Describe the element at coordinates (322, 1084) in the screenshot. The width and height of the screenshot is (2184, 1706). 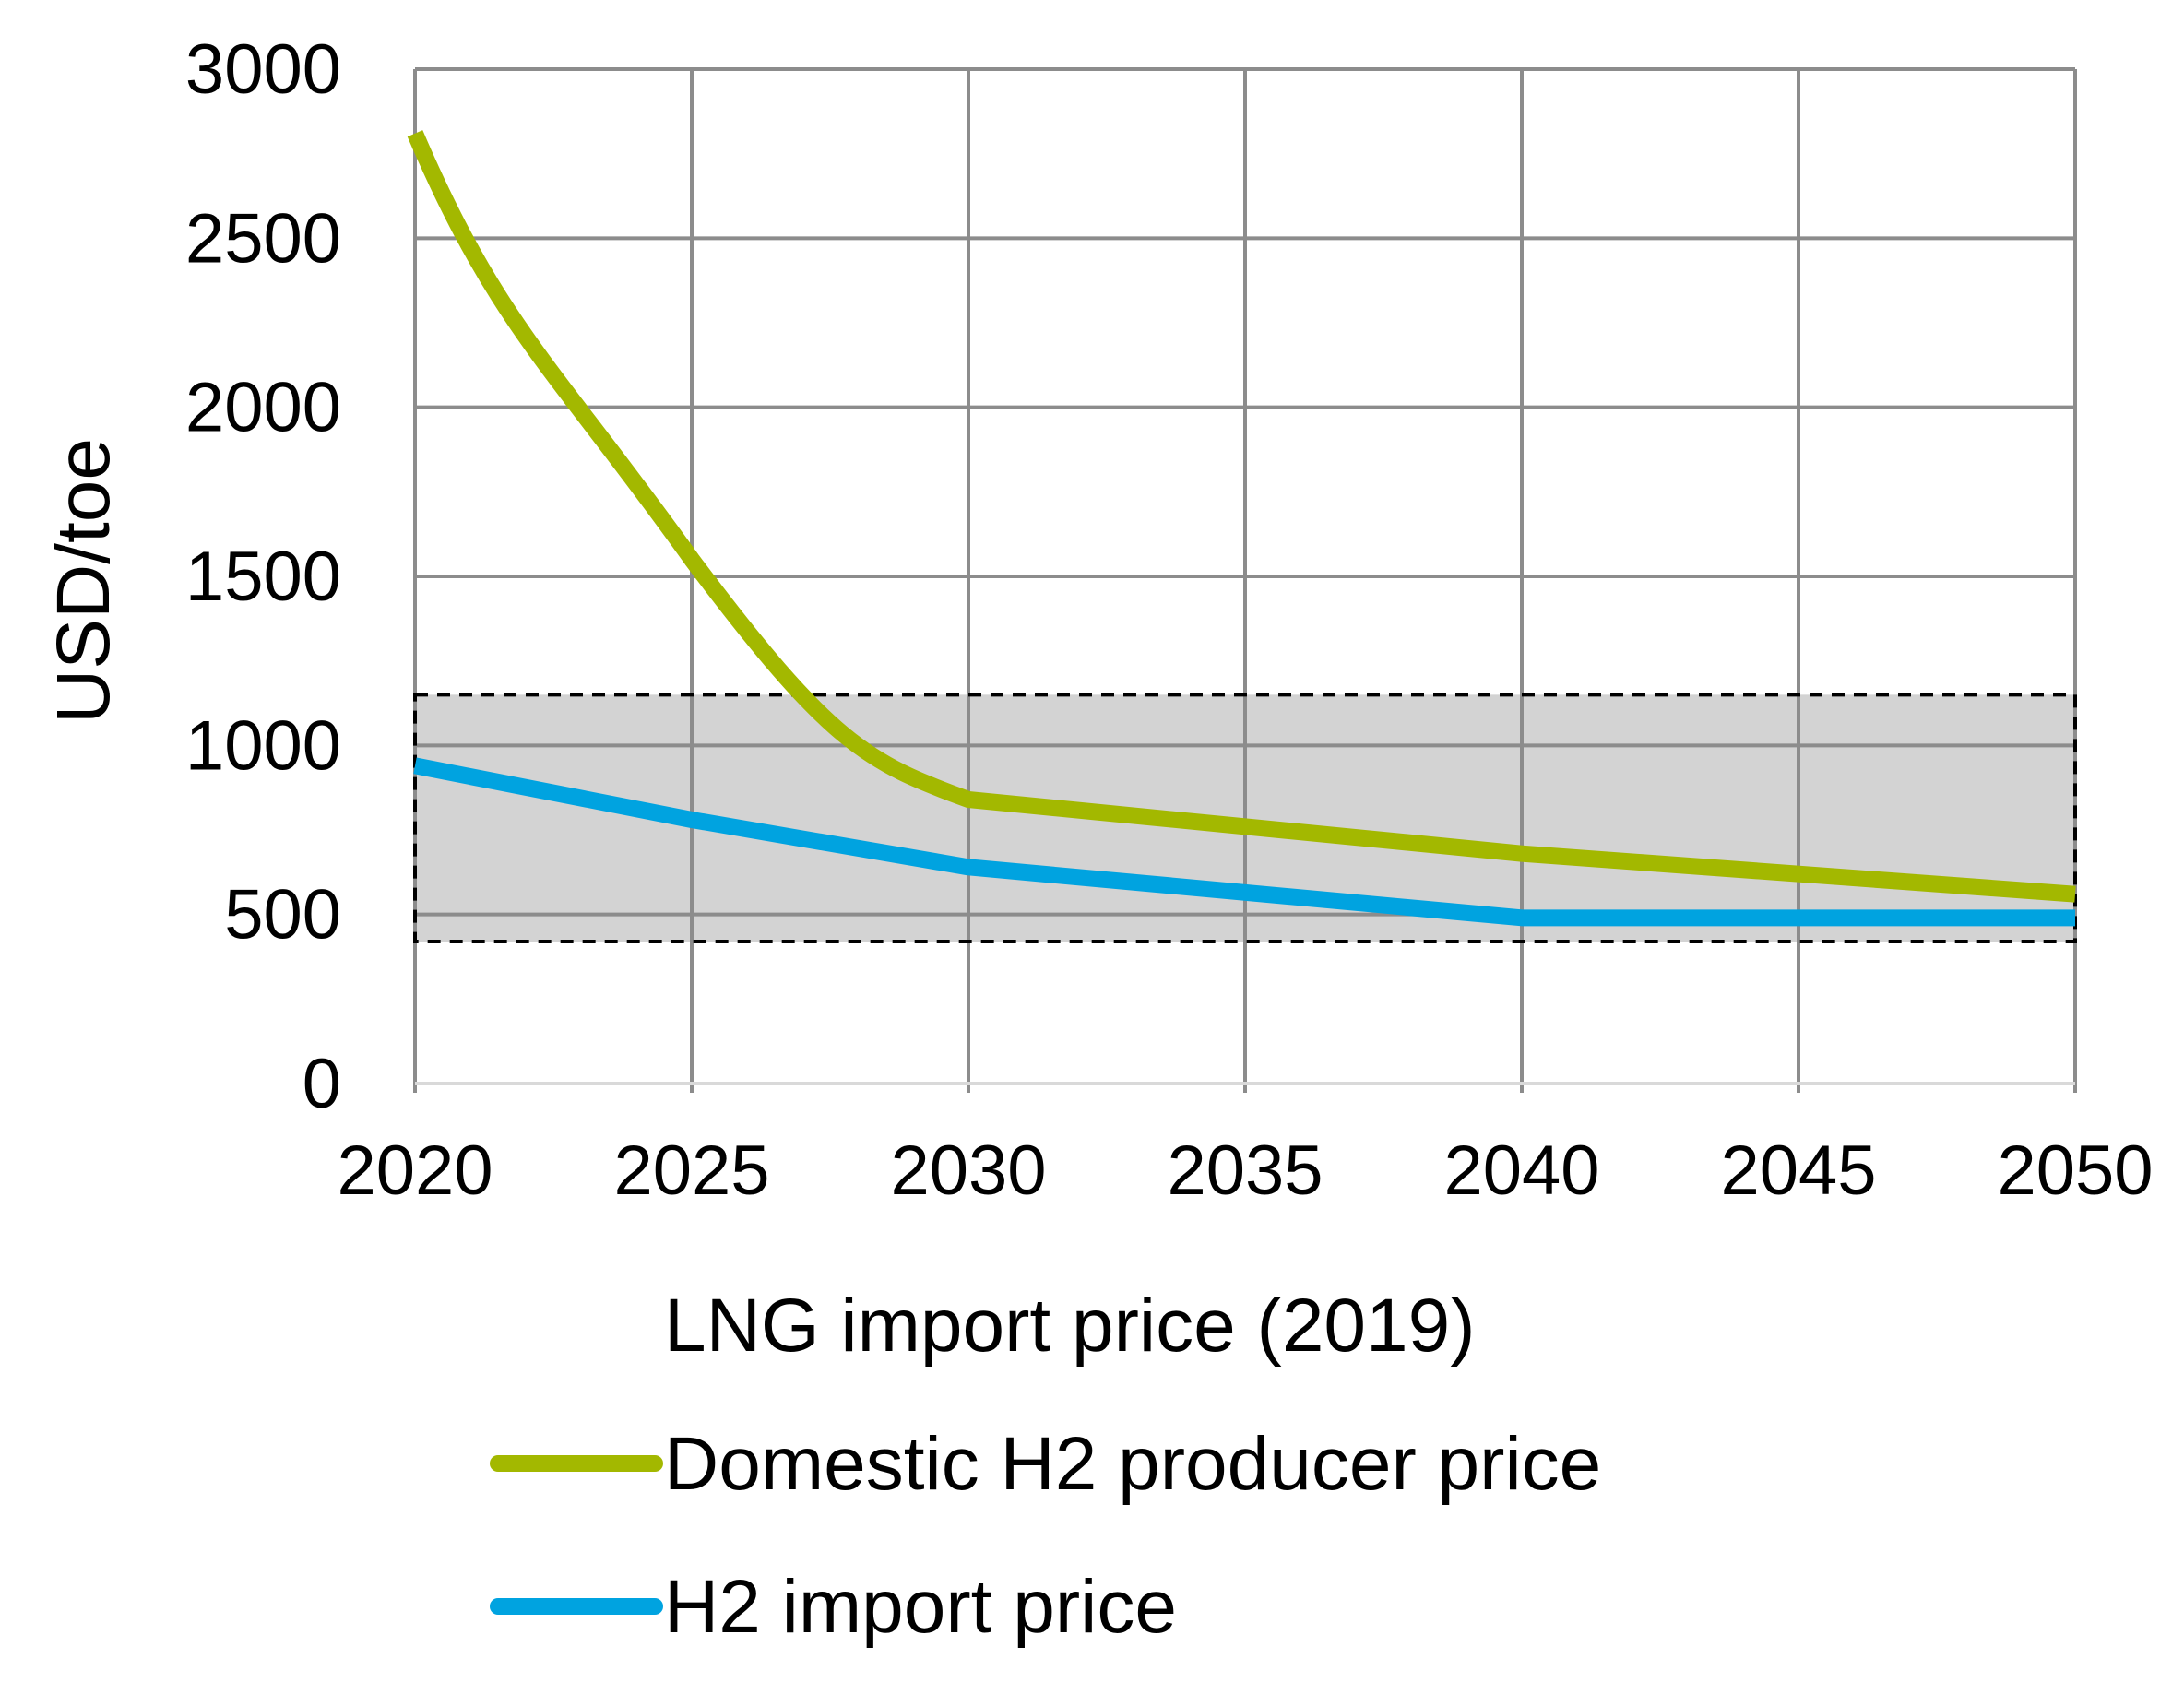
I see `y-tick-label-0: 0` at that location.